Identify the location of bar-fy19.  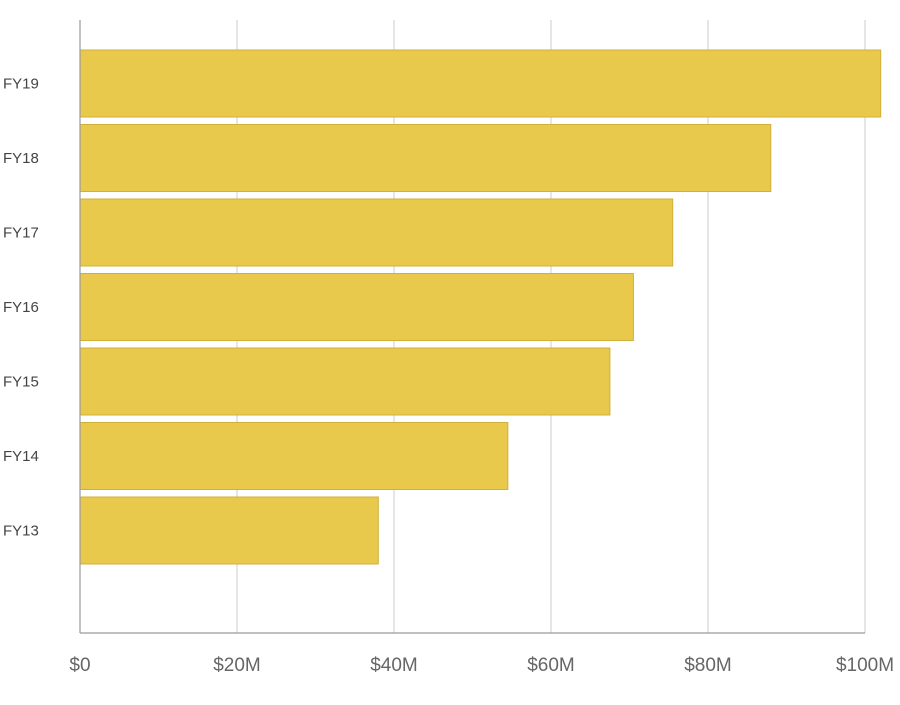
(480, 83).